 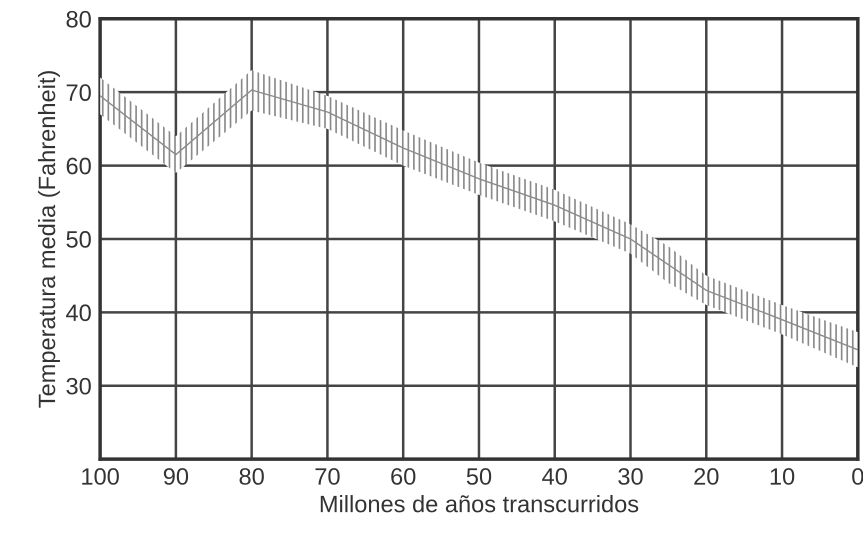 I want to click on y-tick-label: 70, so click(x=78, y=92).